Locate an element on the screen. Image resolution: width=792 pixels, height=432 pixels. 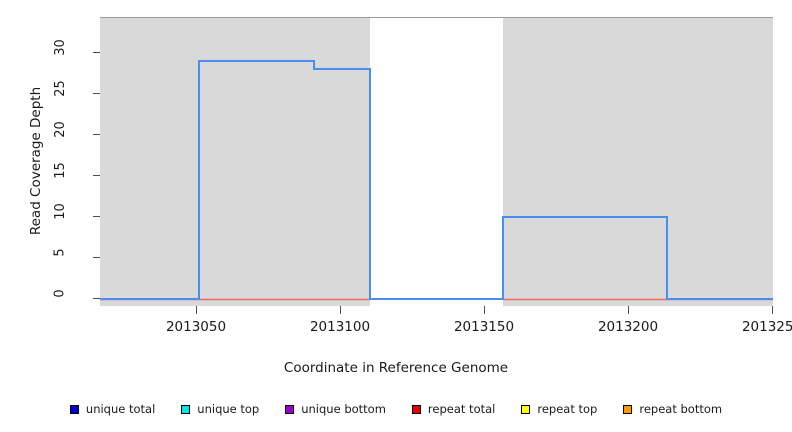
y-tick-label-25: 25 is located at coordinates (60, 88).